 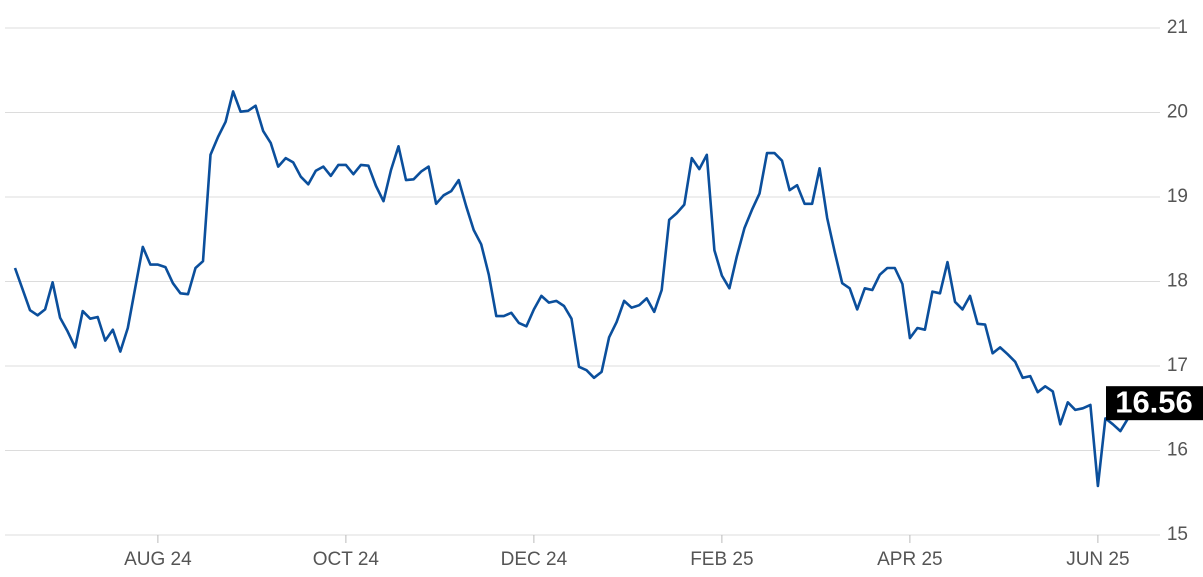 I want to click on last-value-label: 16.56, so click(x=1154, y=401).